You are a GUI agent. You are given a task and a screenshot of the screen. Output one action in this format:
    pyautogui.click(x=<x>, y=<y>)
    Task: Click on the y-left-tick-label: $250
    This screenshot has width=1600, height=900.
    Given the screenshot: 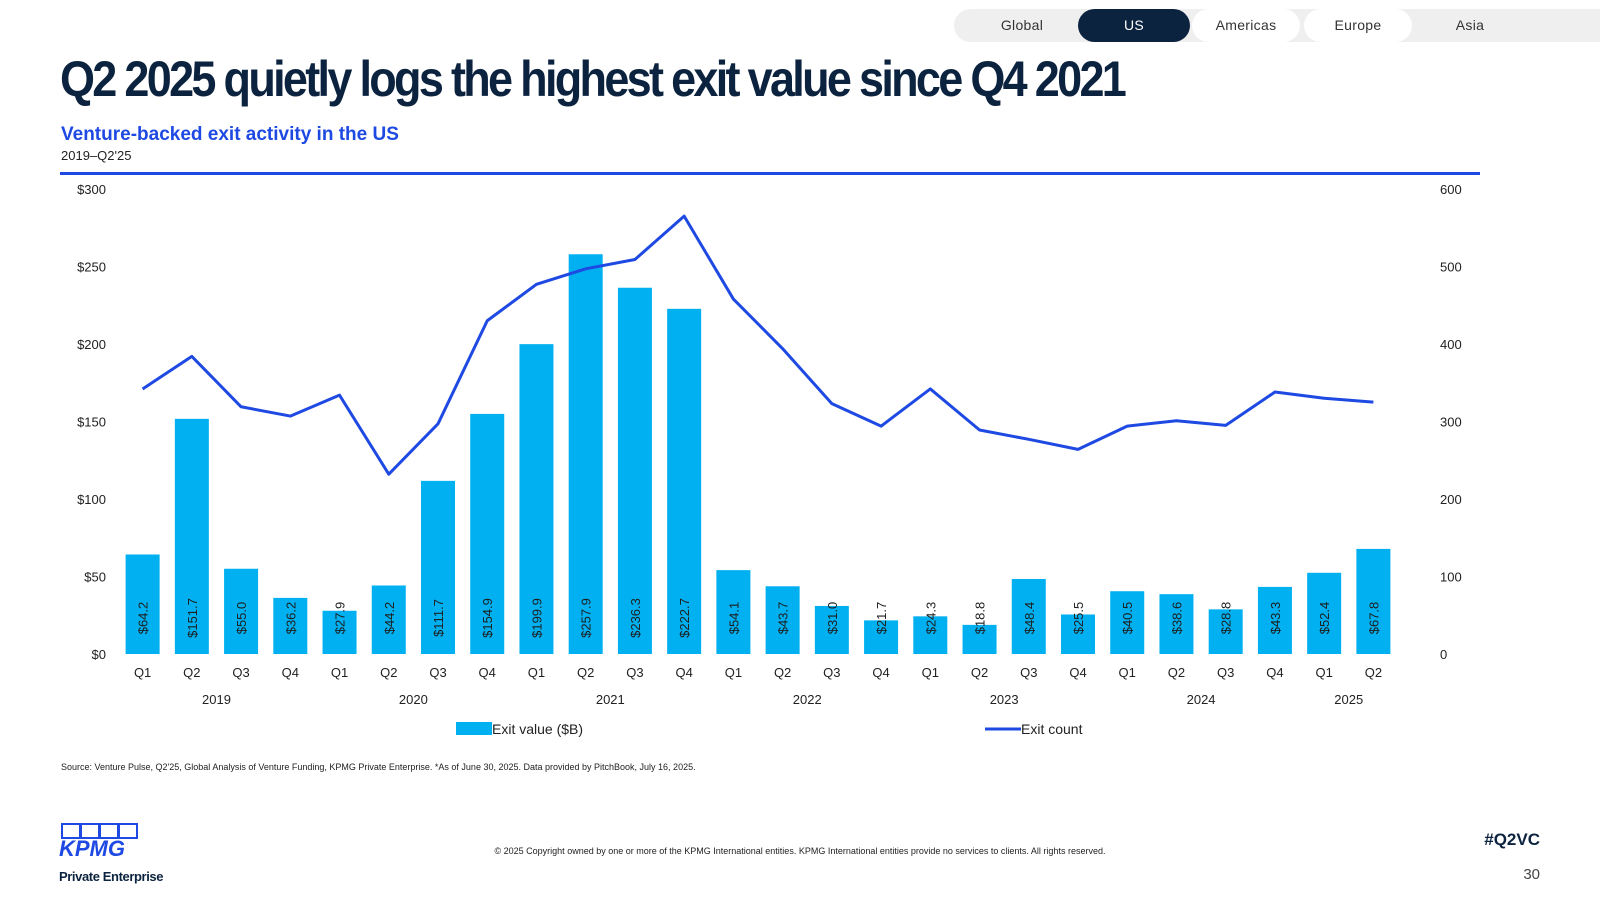 What is the action you would take?
    pyautogui.click(x=91, y=267)
    